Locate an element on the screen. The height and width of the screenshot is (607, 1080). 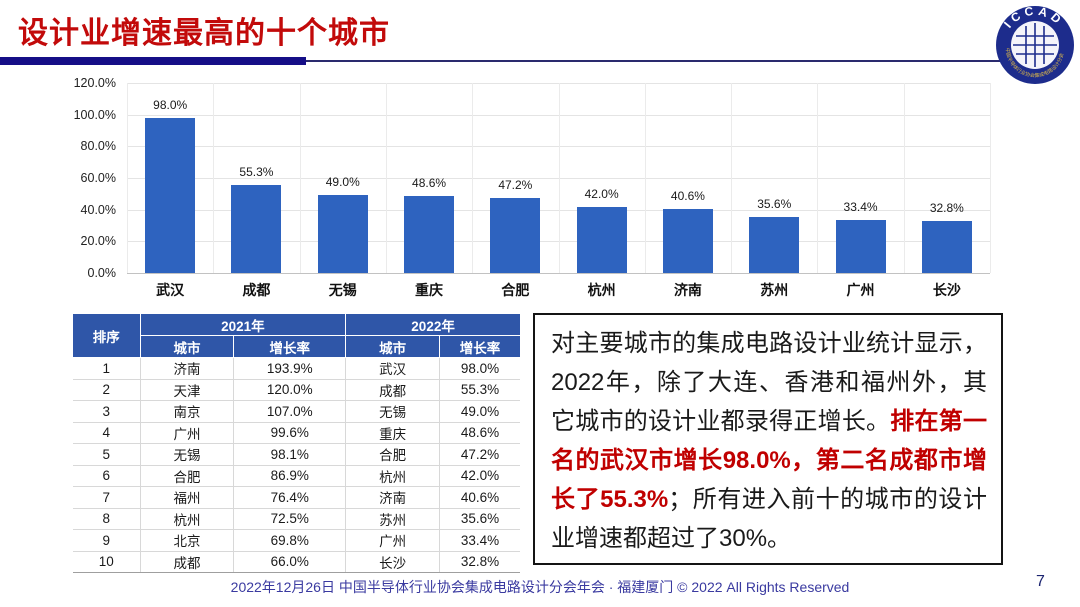
growth-2021-cell: 76.4% is located at coordinates (290, 497).